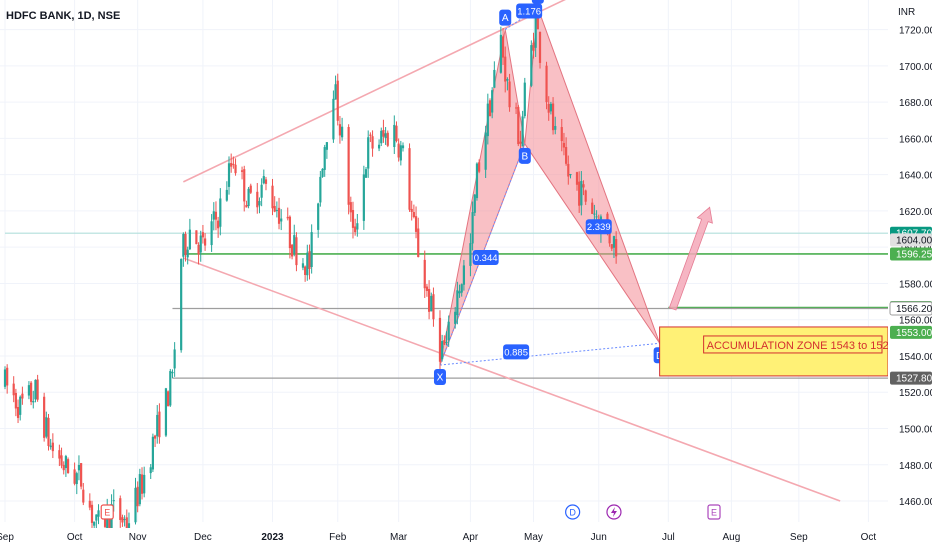 The height and width of the screenshot is (550, 932). I want to click on pattern-triangle-xab, so click(482, 197).